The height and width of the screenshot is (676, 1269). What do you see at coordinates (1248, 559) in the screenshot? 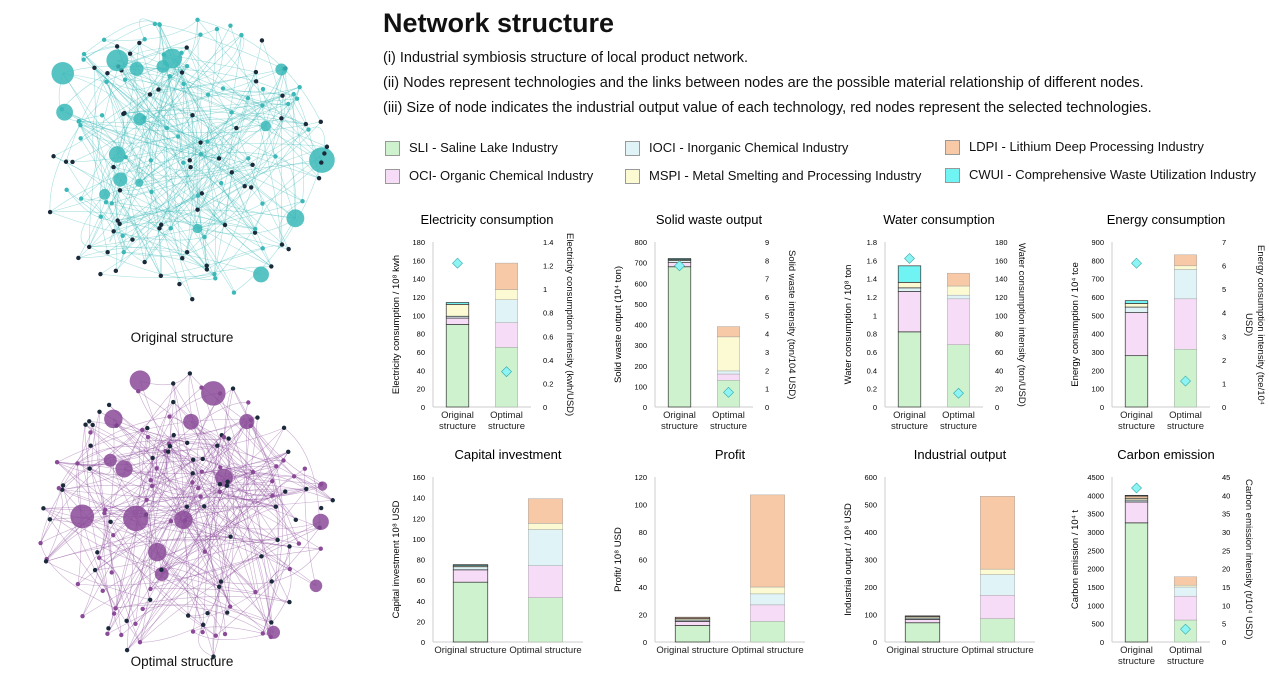
I see `y2-axis-label-box: Carbon emission intensity (t/10⁴ USD)` at bounding box center [1248, 559].